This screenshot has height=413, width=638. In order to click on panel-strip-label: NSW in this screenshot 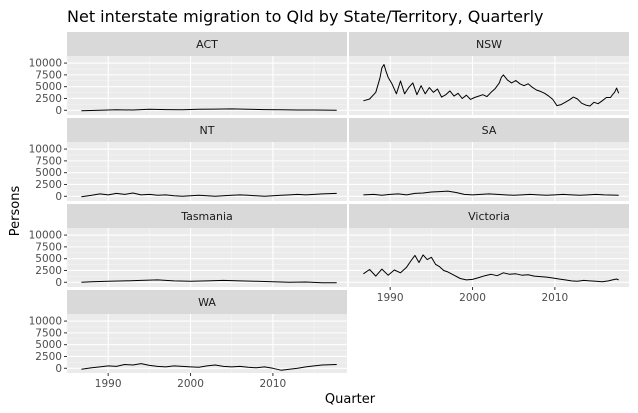, I will do `click(489, 44)`.